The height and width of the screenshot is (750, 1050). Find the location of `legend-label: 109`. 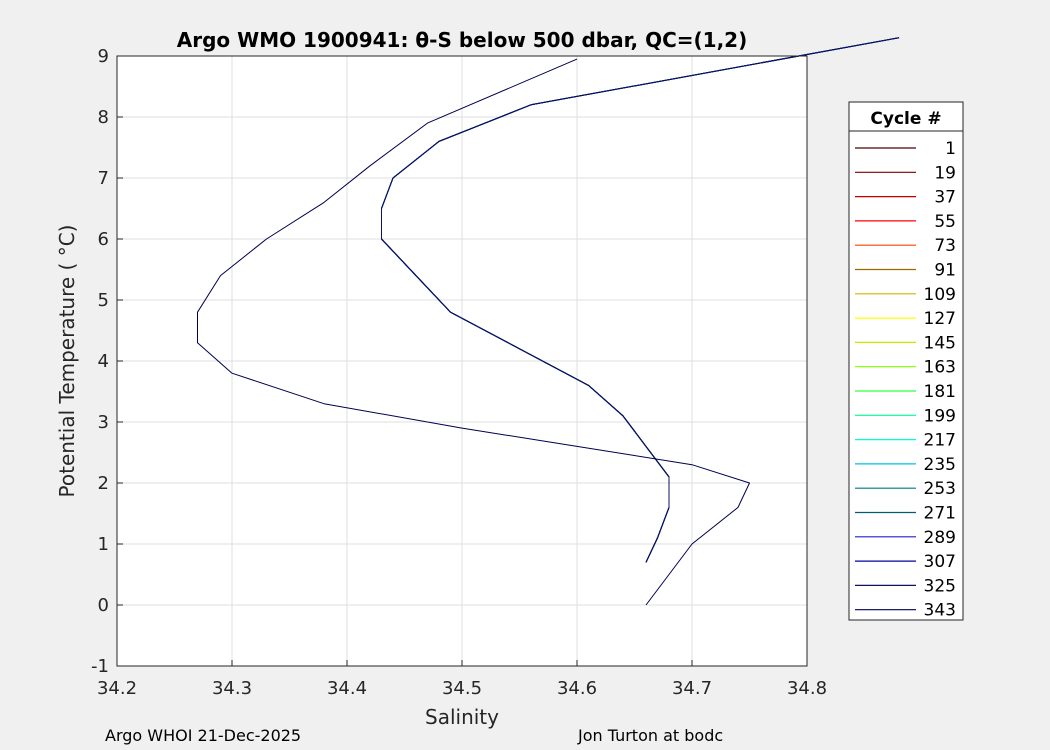

legend-label: 109 is located at coordinates (940, 295).